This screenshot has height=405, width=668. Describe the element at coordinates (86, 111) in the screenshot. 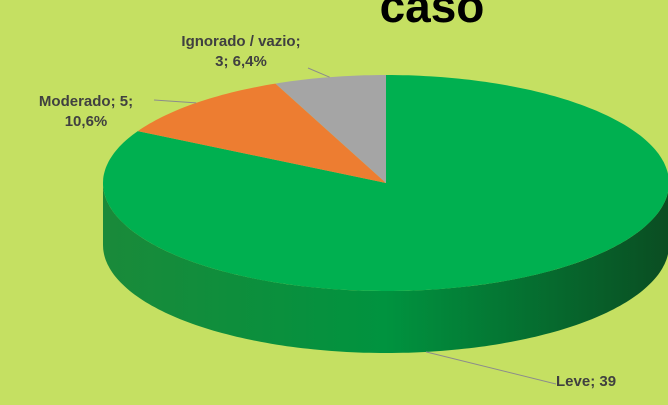

I see `data-label: Moderado; 5; 10,6%` at that location.